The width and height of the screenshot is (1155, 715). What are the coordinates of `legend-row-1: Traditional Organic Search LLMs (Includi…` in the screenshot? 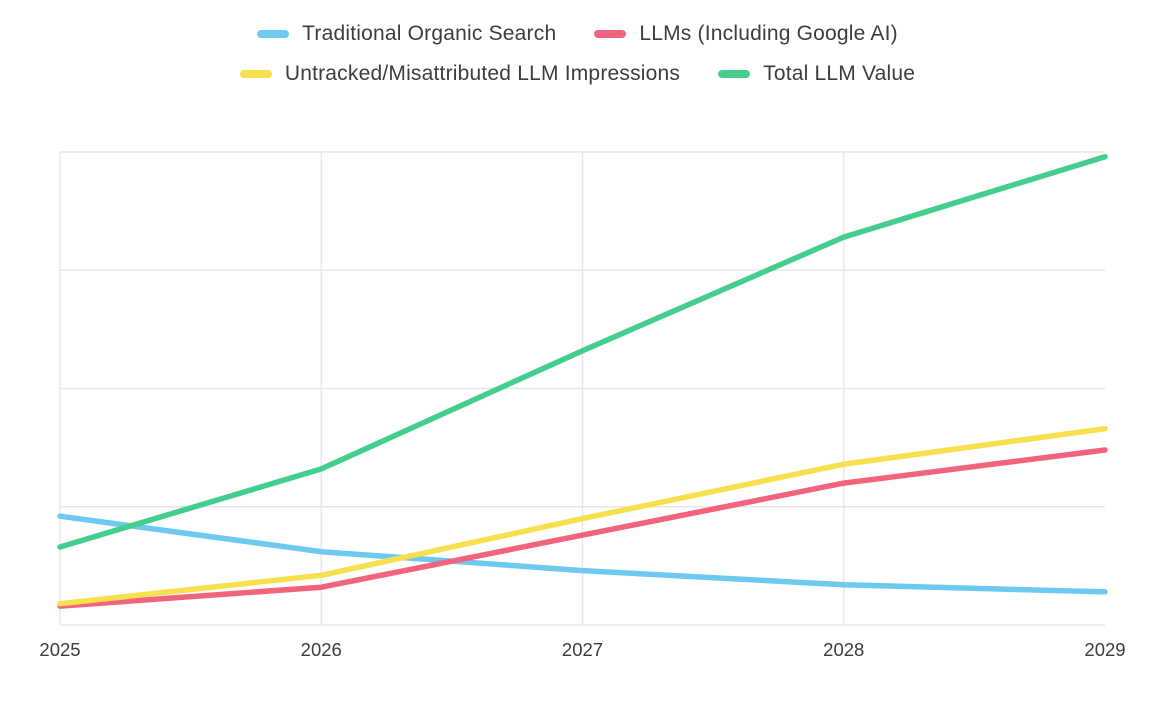 It's located at (577, 34).